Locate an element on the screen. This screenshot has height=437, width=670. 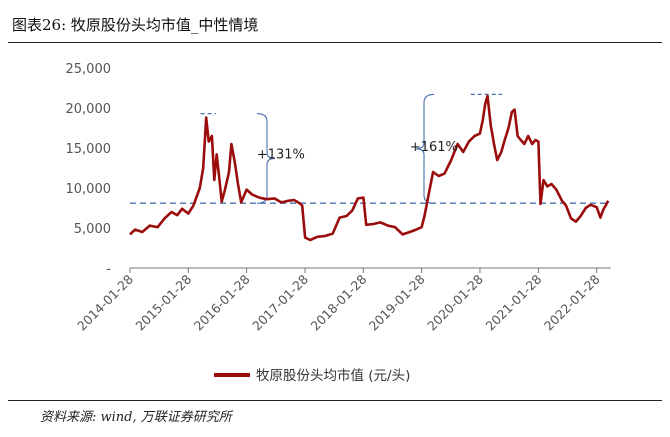
x-tick-label: 2022-01-28 is located at coordinates (572, 302).